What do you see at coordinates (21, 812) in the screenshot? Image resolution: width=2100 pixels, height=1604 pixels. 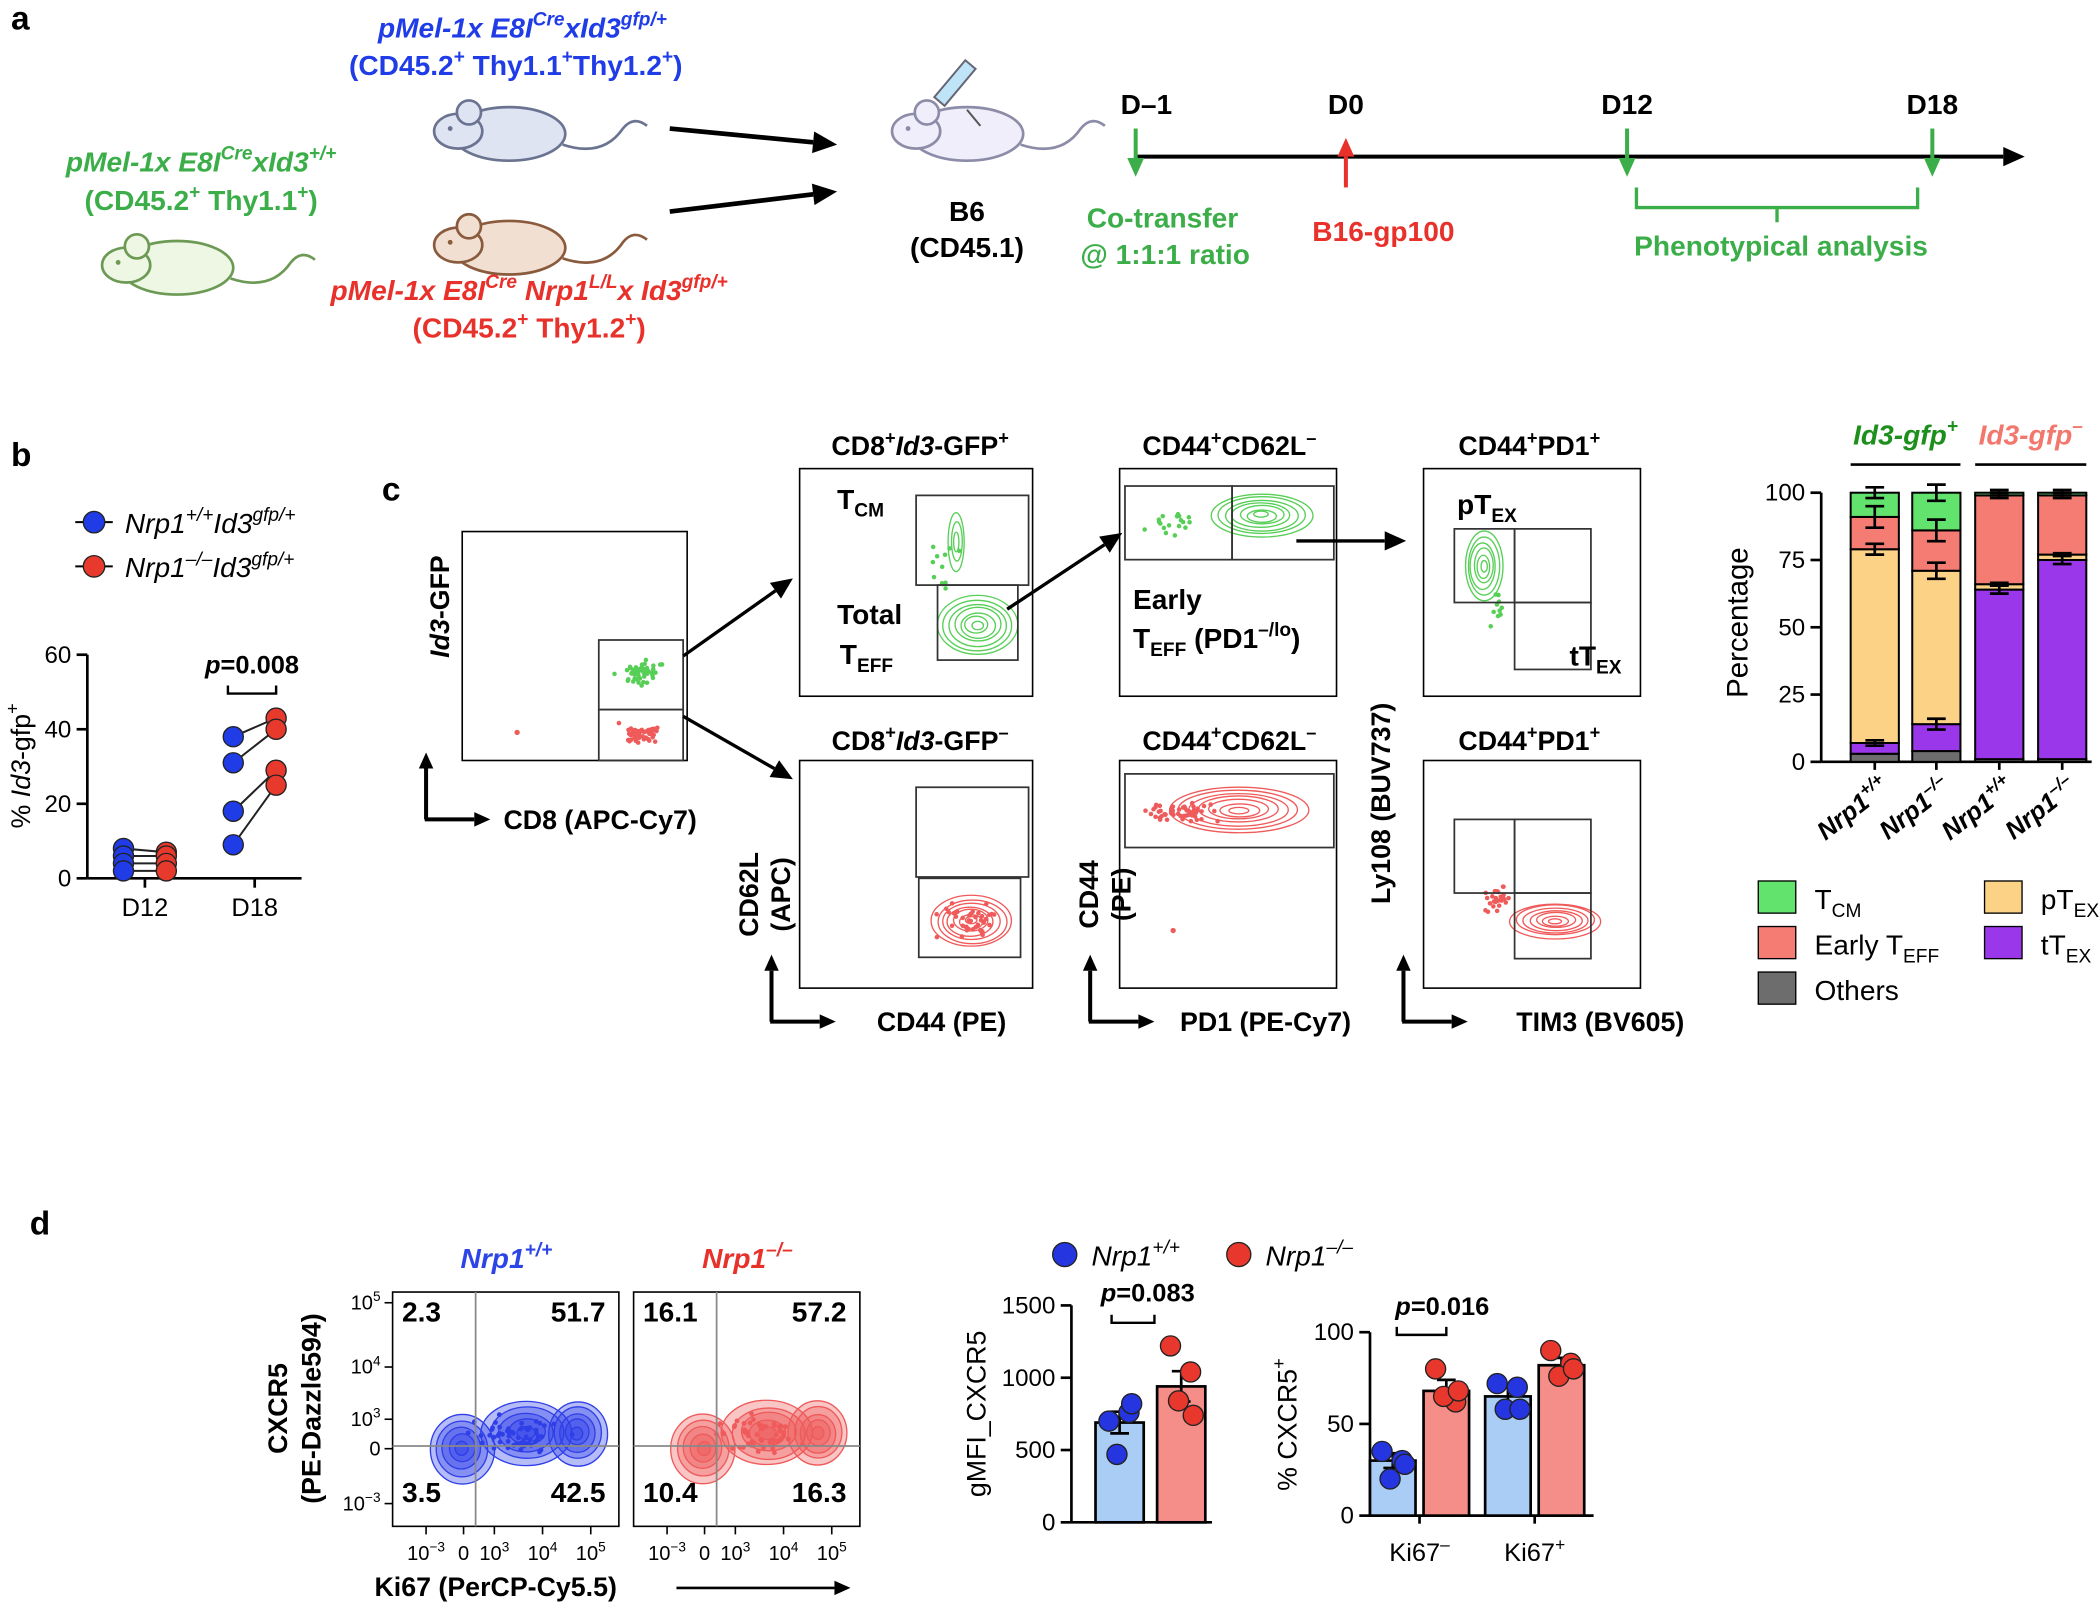 I see `text-run: %` at bounding box center [21, 812].